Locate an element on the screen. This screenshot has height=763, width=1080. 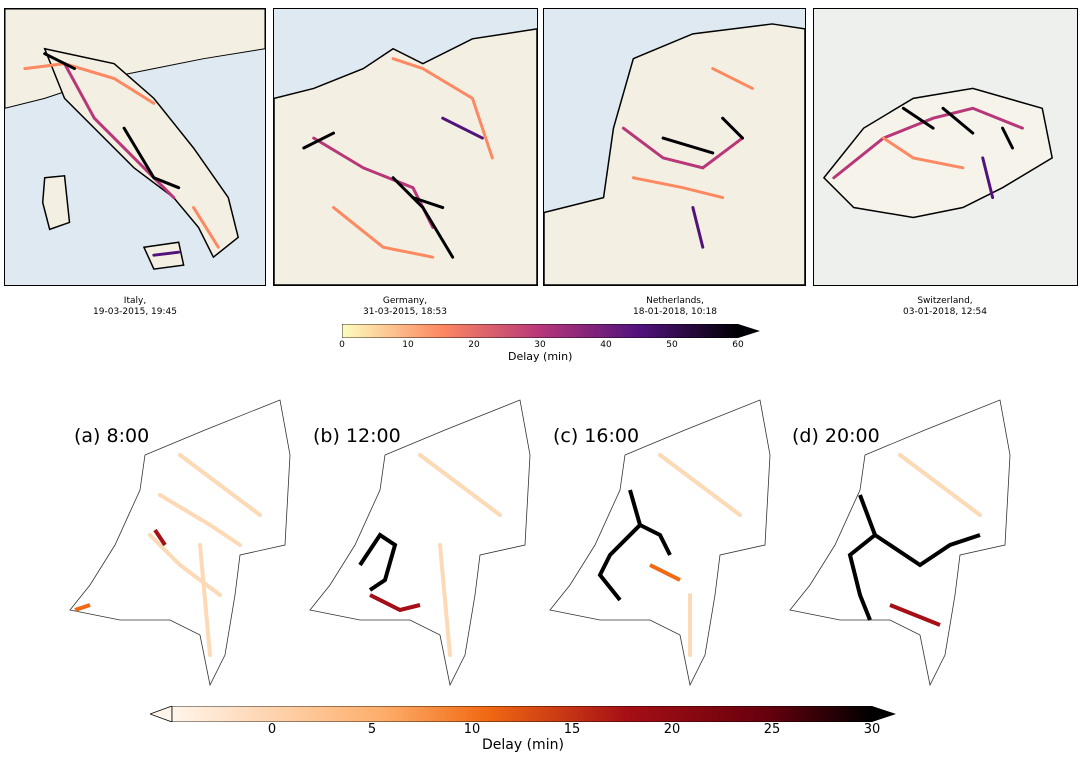
panel-title-b: (b) 12:00 is located at coordinates (357, 436).